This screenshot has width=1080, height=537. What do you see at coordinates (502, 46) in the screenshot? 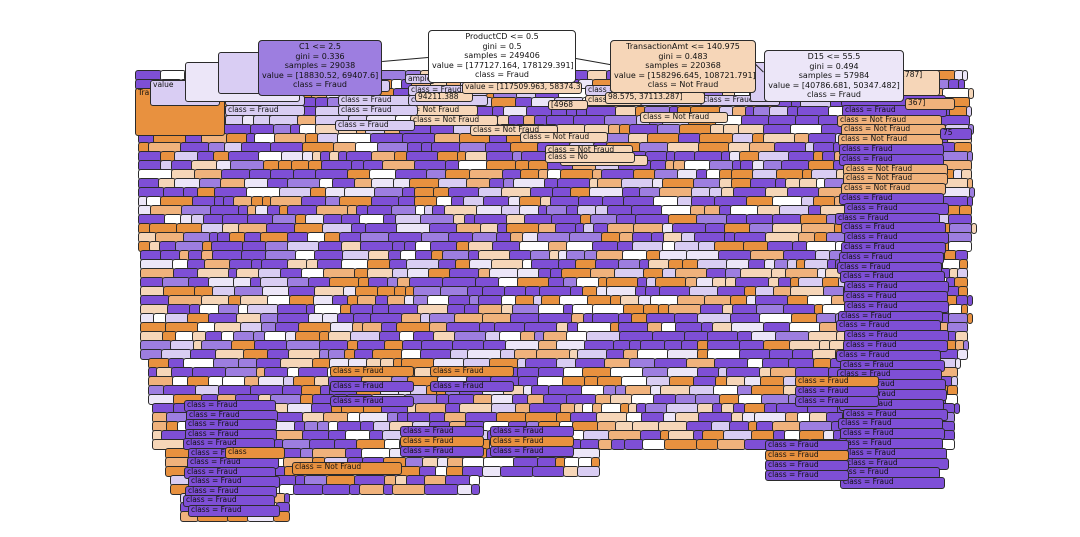
I see `node-line: gini = 0.5` at bounding box center [502, 46].